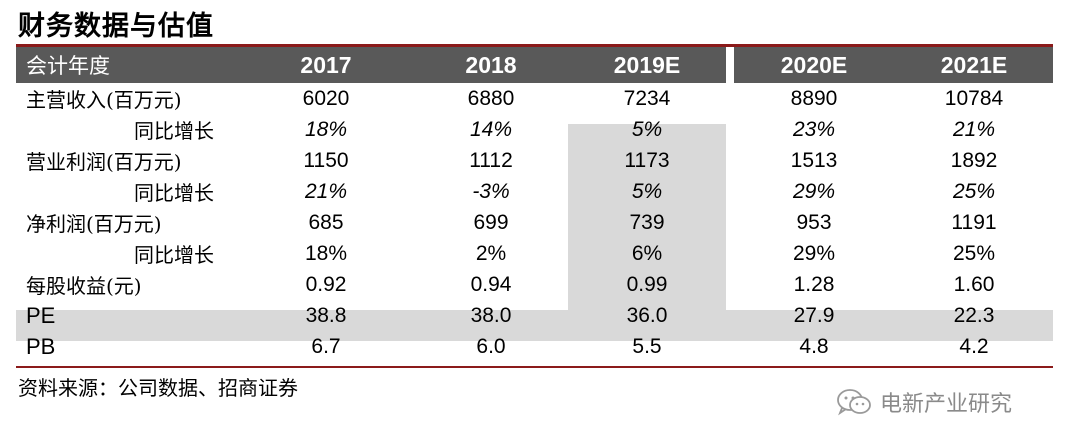 The height and width of the screenshot is (448, 1080). Describe the element at coordinates (534, 284) in the screenshot. I see `table-row-eps: 每股收益(元) 0.92 0.94 0.99 1.28 1.60` at that location.